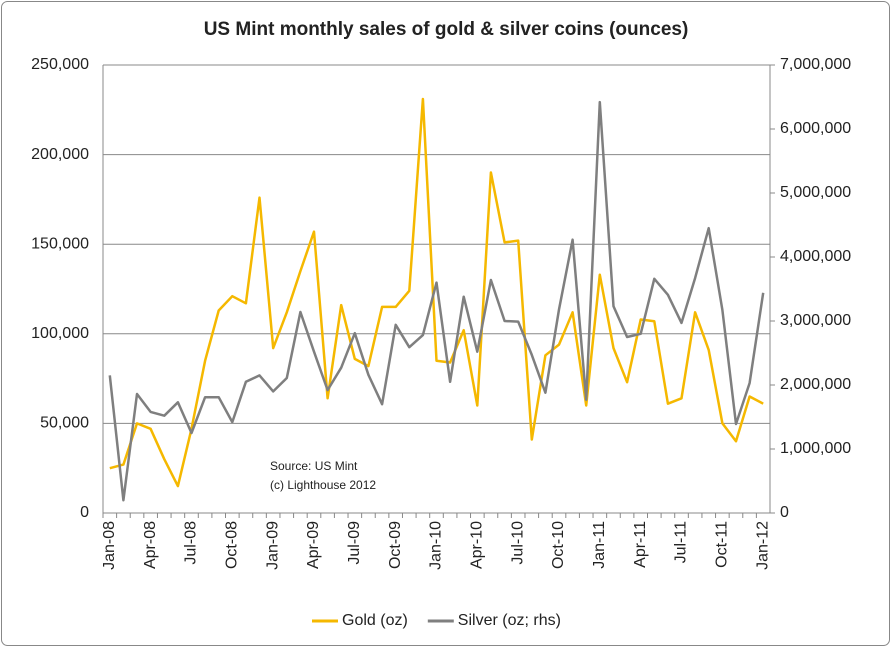 Image resolution: width=892 pixels, height=648 pixels. Describe the element at coordinates (681, 542) in the screenshot. I see `x-tick-label: Jul-11` at that location.